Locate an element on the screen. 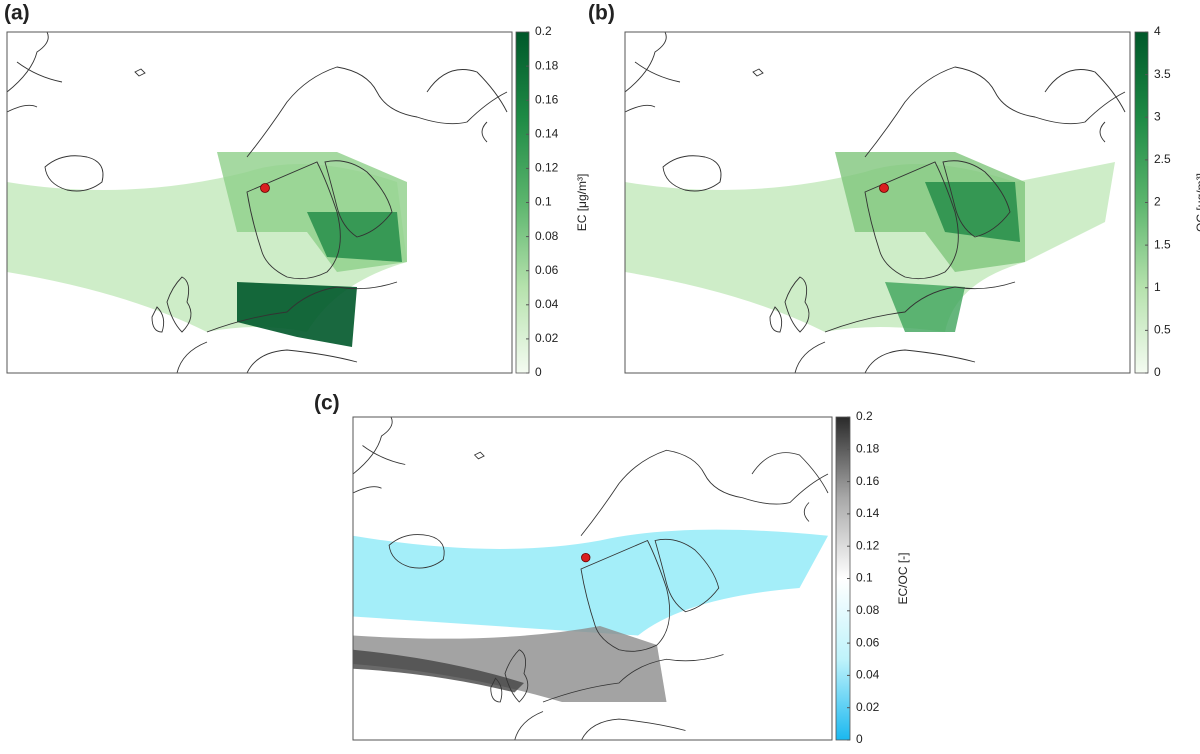  colorbar-label: EC [μg/m³] is located at coordinates (582, 203).